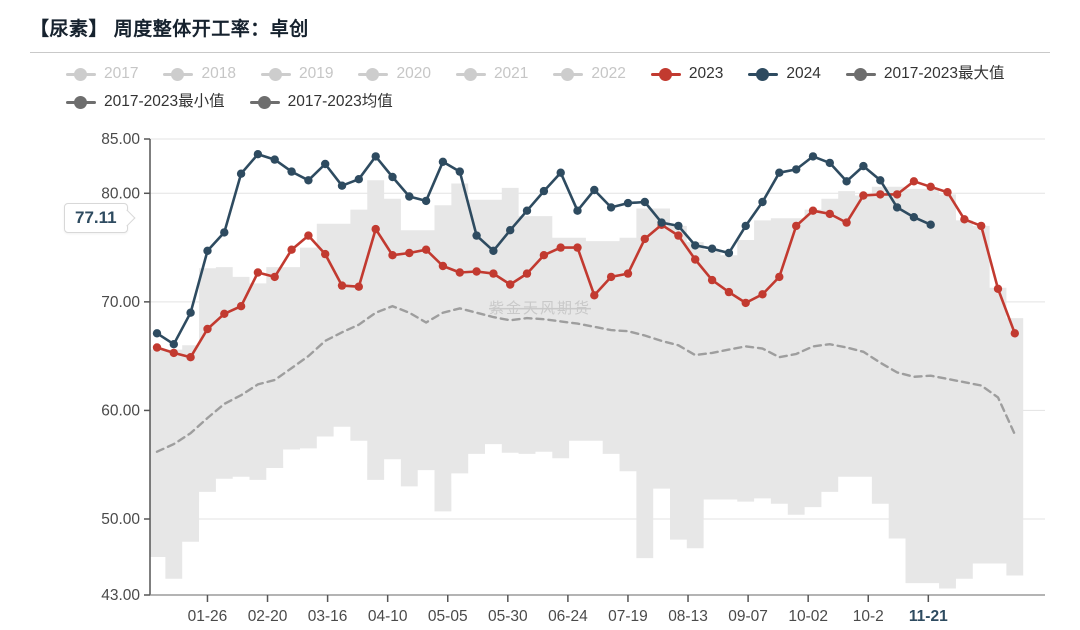  Describe the element at coordinates (388, 616) in the screenshot. I see `x-tick-label-04-10: 04-10` at that location.